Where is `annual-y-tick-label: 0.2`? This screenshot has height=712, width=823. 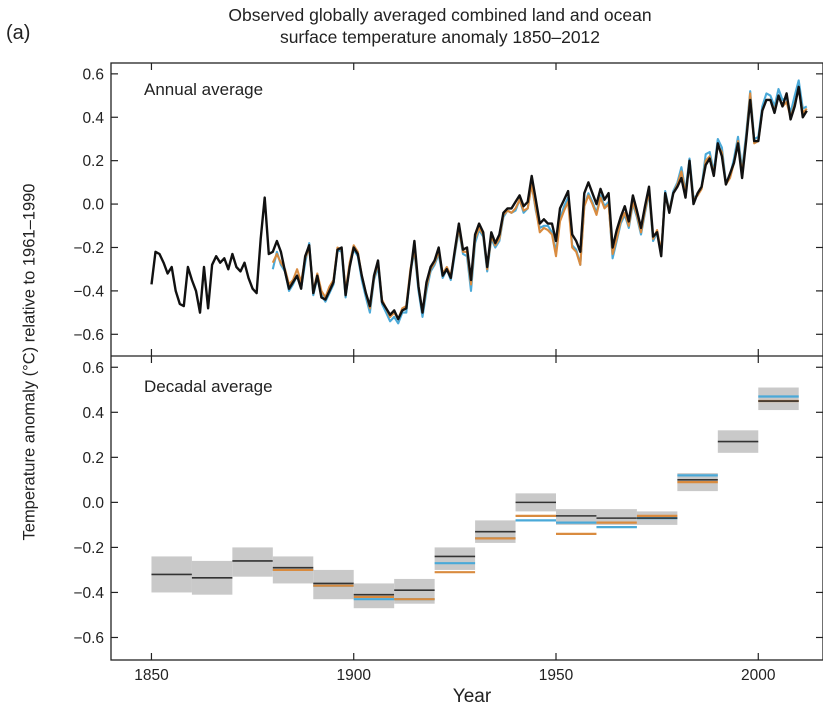
annual-y-tick-label: 0.2 is located at coordinates (93, 161).